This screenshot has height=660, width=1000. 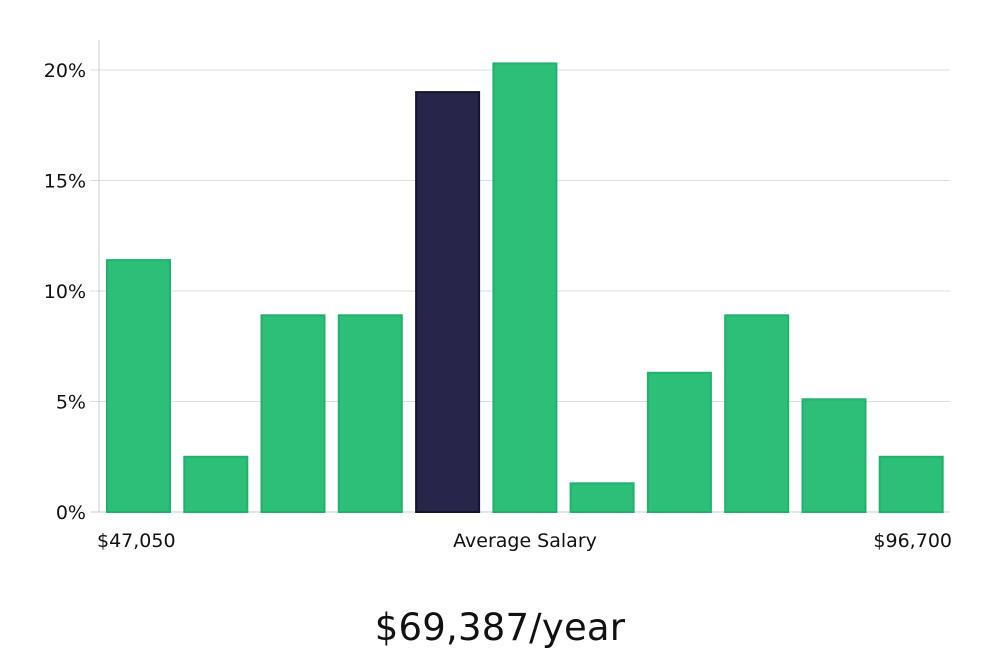 I want to click on y-tick-label: 15%, so click(x=65, y=182).